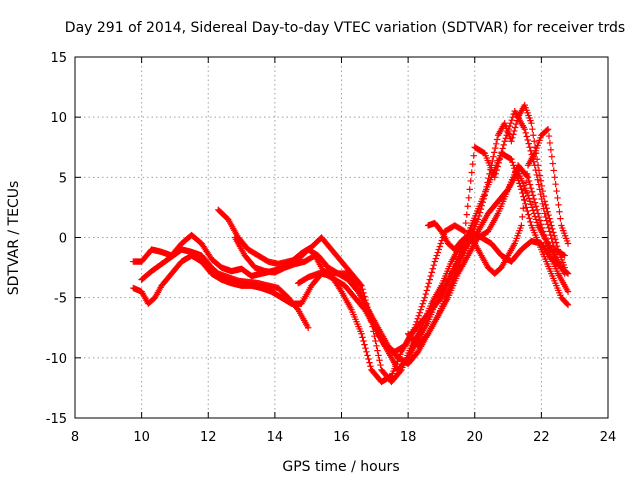 Image resolution: width=640 pixels, height=480 pixels. What do you see at coordinates (408, 437) in the screenshot?
I see `x-tick-label: 18` at bounding box center [408, 437].